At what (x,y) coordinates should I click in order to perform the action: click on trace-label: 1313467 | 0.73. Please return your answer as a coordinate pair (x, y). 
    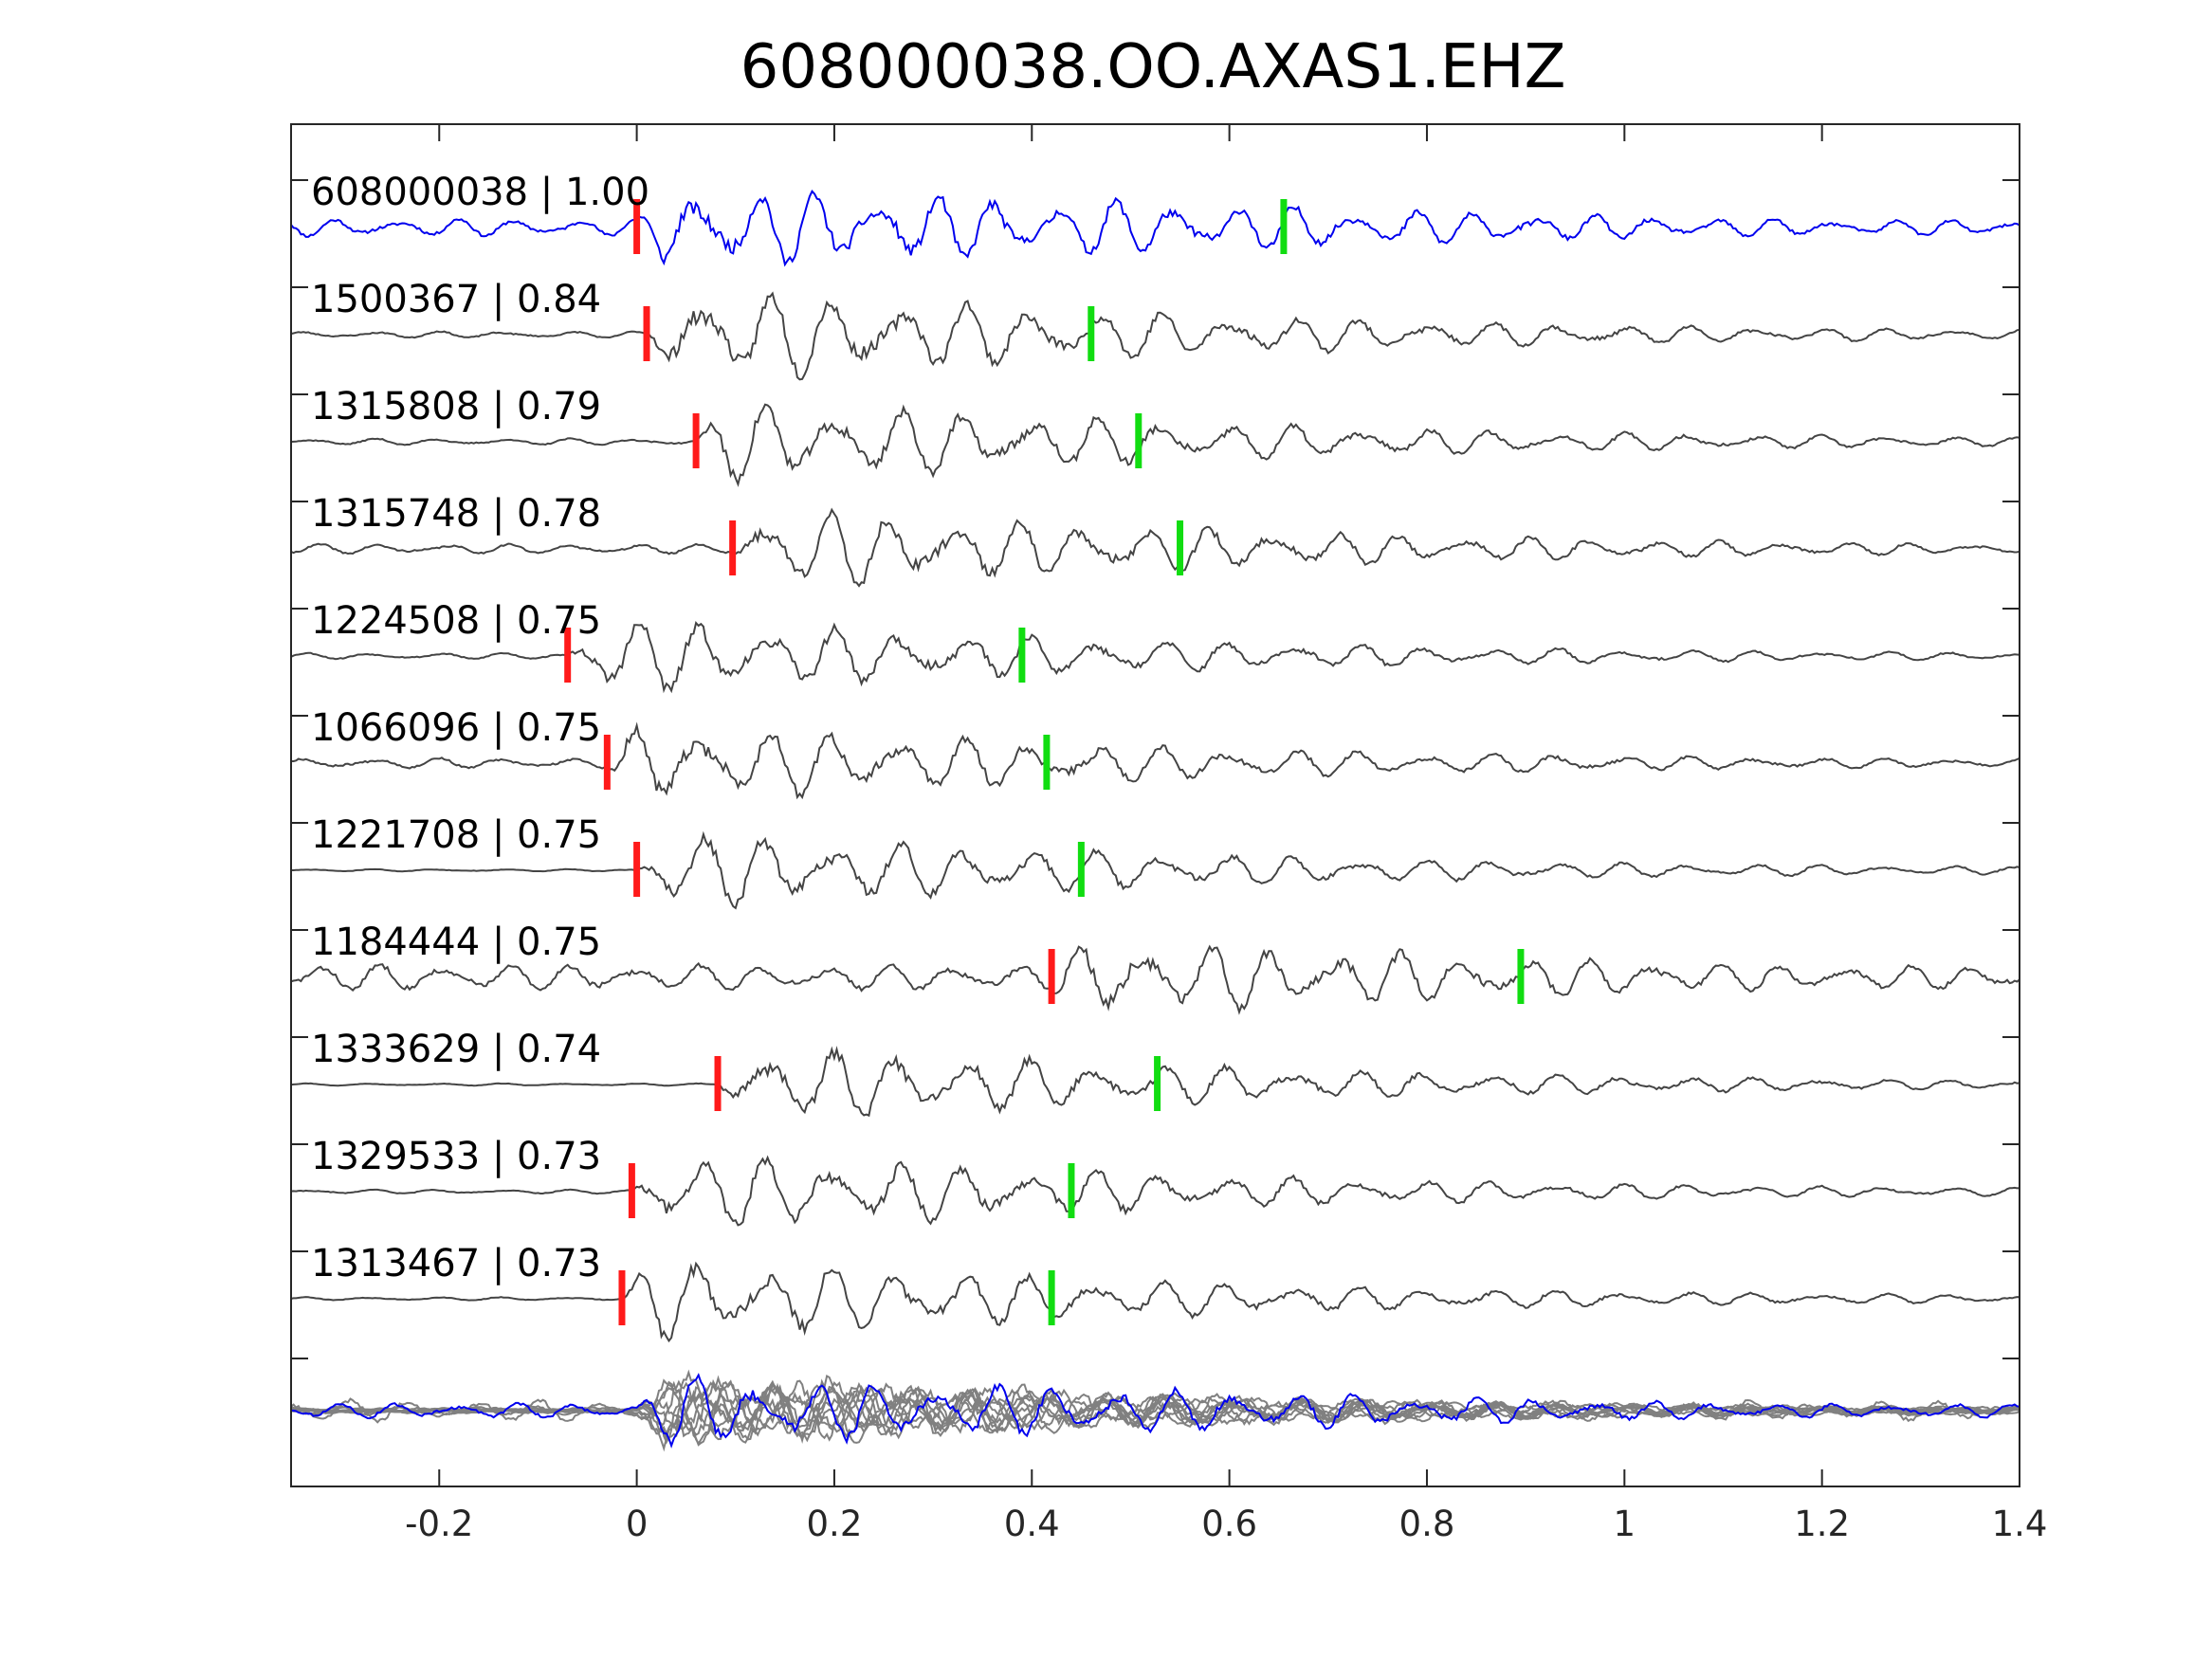
    Looking at the image, I should click on (456, 1263).